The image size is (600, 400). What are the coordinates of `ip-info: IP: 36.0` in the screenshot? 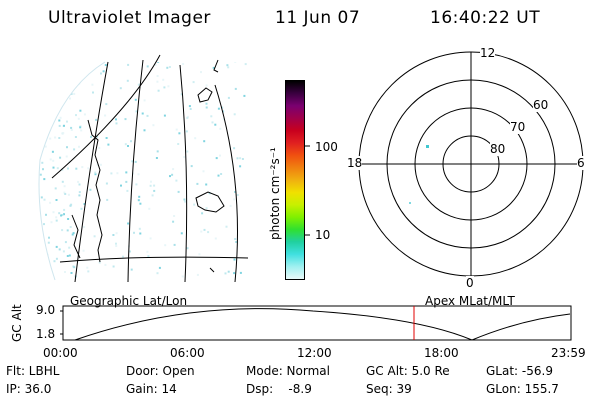 It's located at (29, 389).